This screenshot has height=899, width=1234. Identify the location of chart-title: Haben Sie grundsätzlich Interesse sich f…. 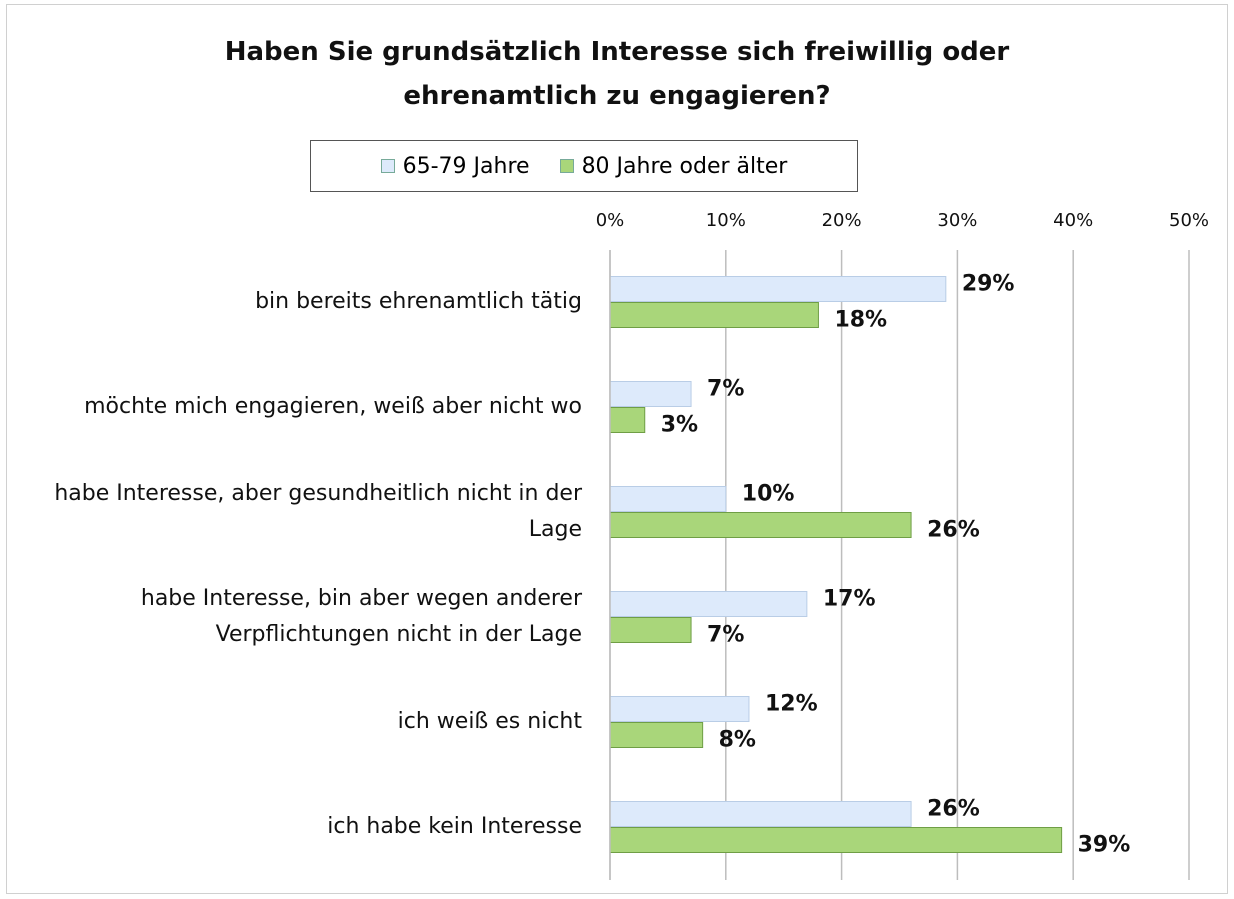
(617, 74).